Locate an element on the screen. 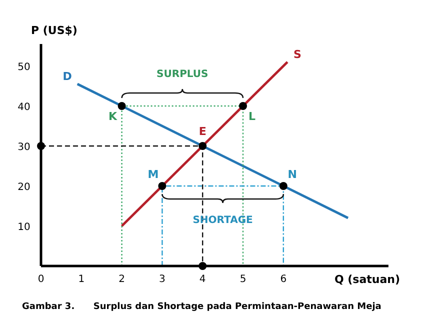  annotation: L is located at coordinates (252, 116).